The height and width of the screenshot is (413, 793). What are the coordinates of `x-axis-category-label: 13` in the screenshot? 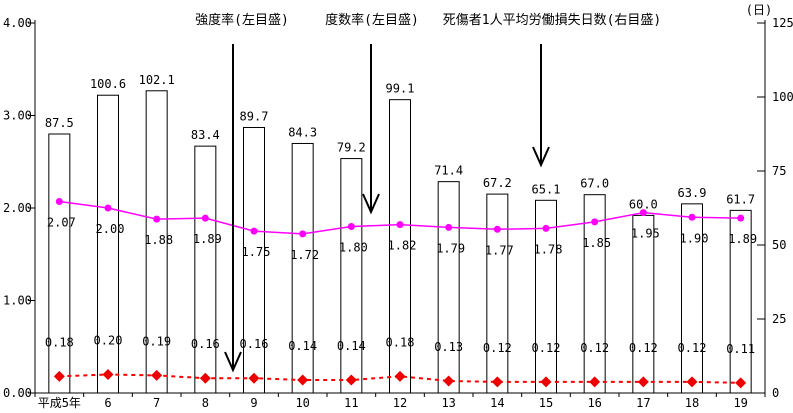 It's located at (448, 403).